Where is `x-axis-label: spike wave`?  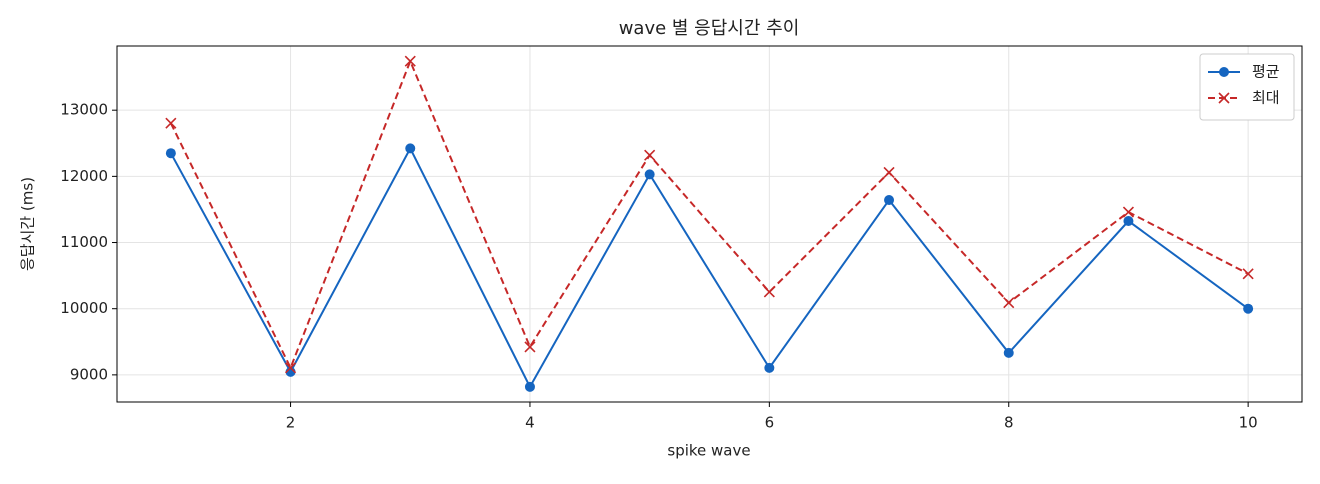
x-axis-label: spike wave is located at coordinates (708, 451).